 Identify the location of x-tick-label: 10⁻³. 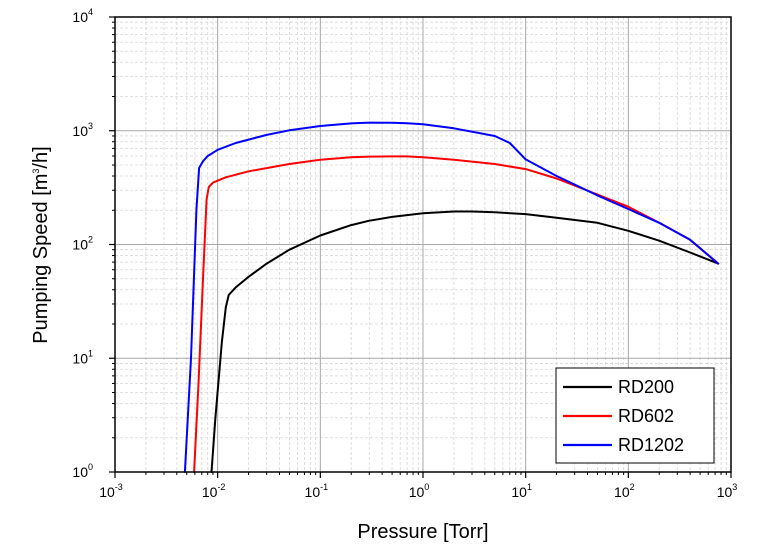
(111, 491).